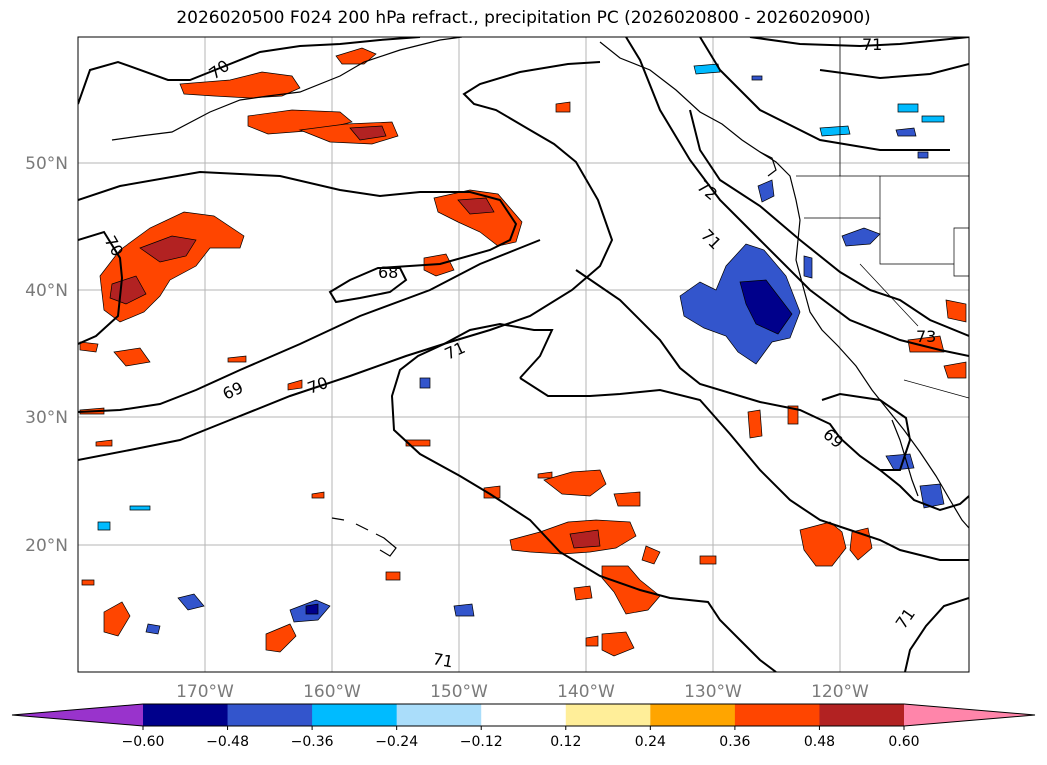 The image size is (1047, 765). Describe the element at coordinates (969, 715) in the screenshot. I see `colorbar-extend-max` at that location.